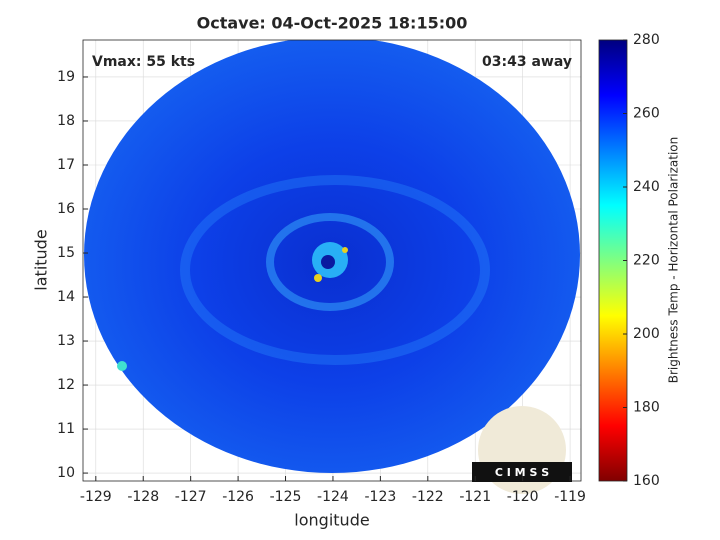 The width and height of the screenshot is (720, 540). Describe the element at coordinates (66, 121) in the screenshot. I see `y-tick-label: 18` at that location.